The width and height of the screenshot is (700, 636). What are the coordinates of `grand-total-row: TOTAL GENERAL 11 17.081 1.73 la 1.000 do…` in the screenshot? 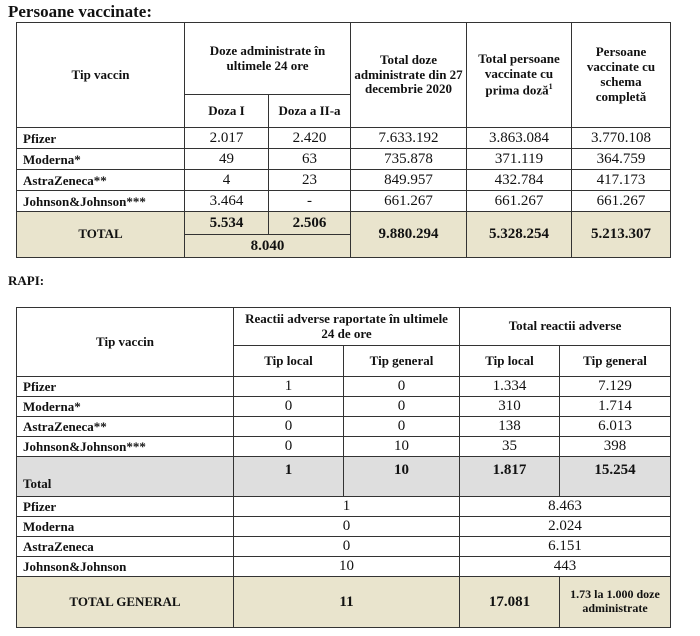 It's located at (344, 602).